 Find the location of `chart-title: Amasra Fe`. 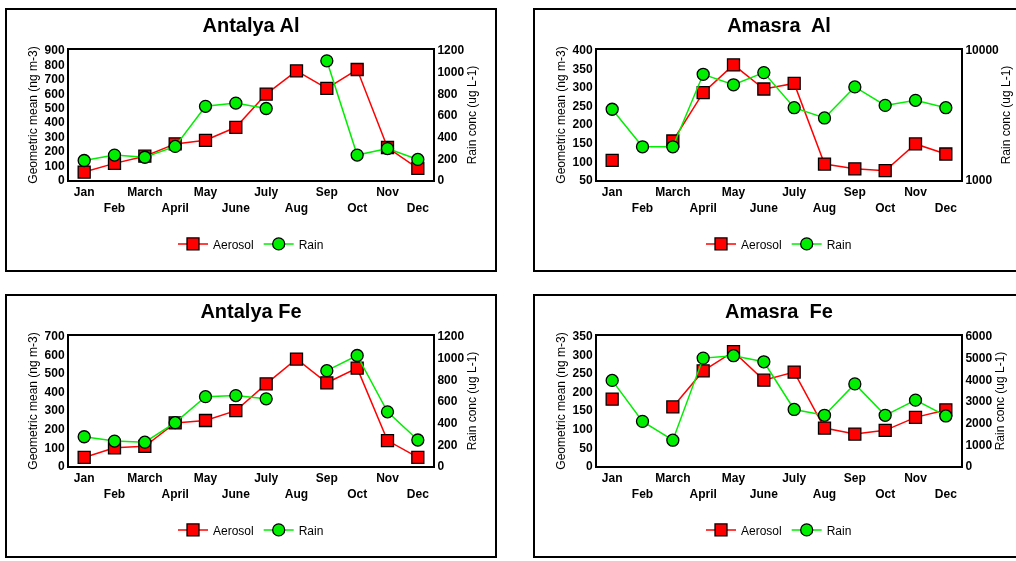

chart-title: Amasra Fe is located at coordinates (779, 310).